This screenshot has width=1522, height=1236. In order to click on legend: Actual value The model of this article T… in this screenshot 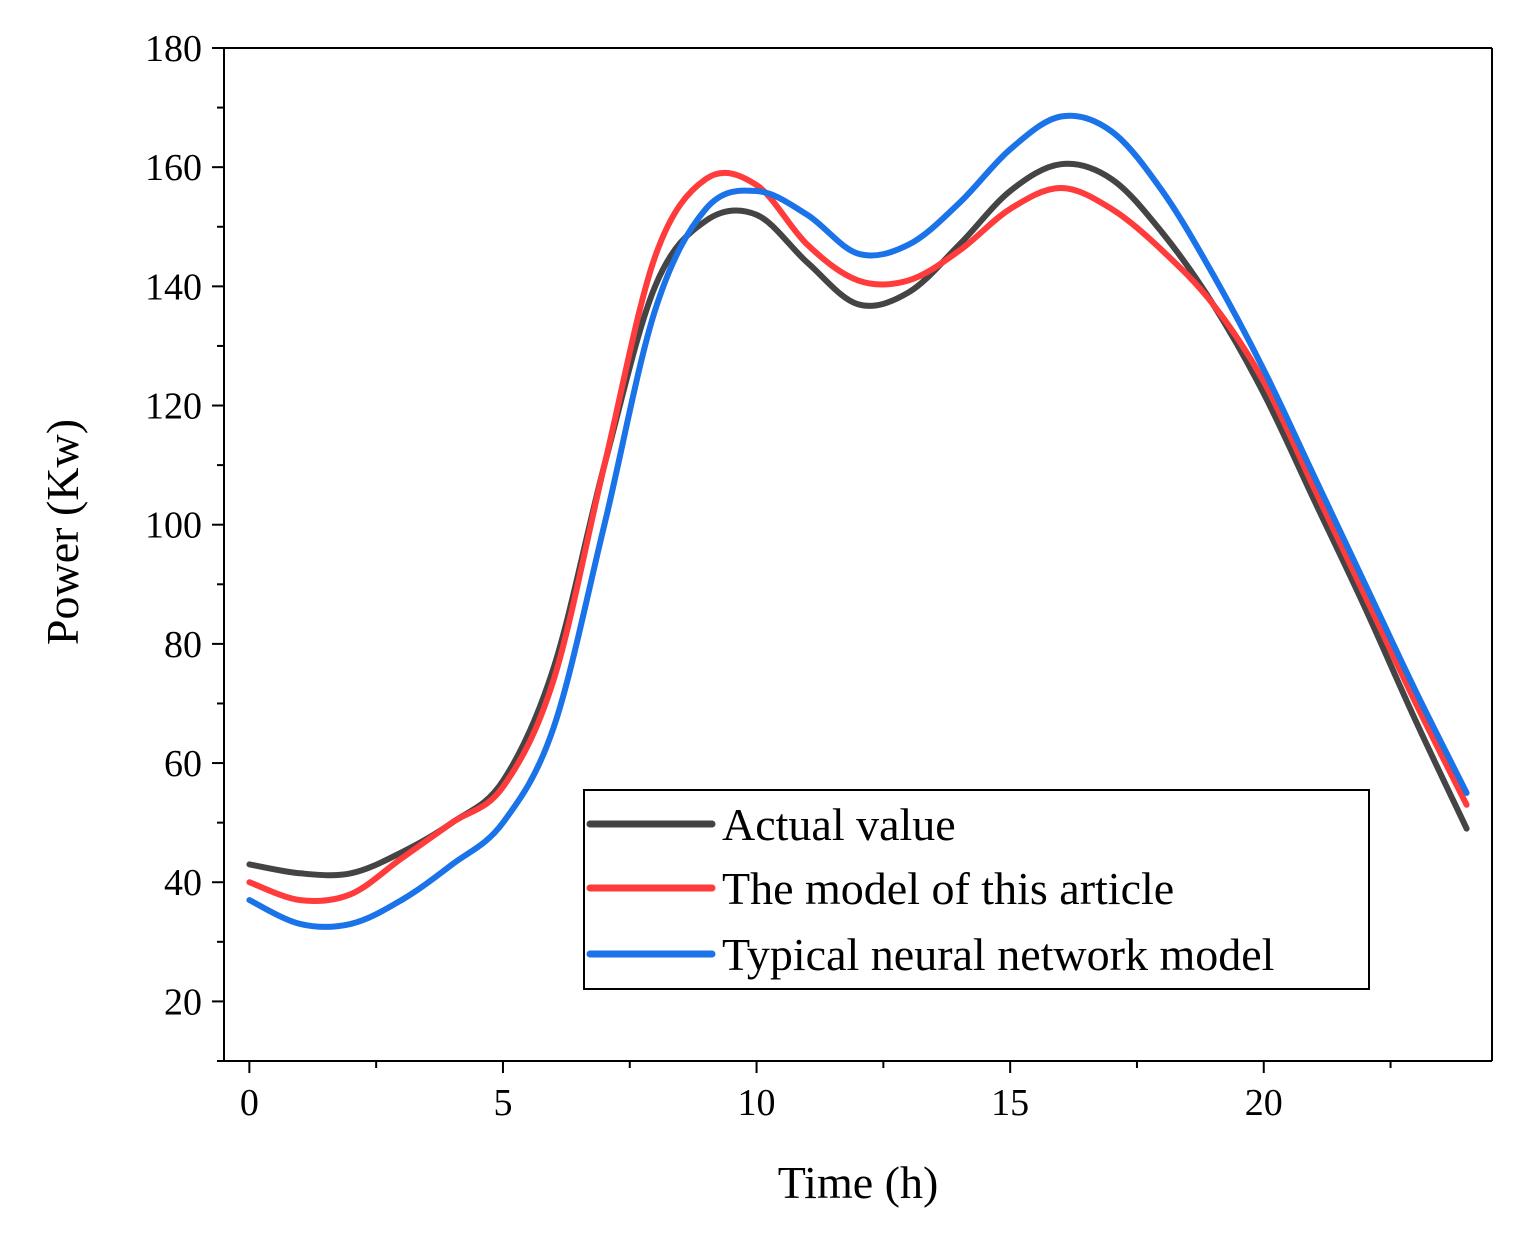, I will do `click(976, 889)`.